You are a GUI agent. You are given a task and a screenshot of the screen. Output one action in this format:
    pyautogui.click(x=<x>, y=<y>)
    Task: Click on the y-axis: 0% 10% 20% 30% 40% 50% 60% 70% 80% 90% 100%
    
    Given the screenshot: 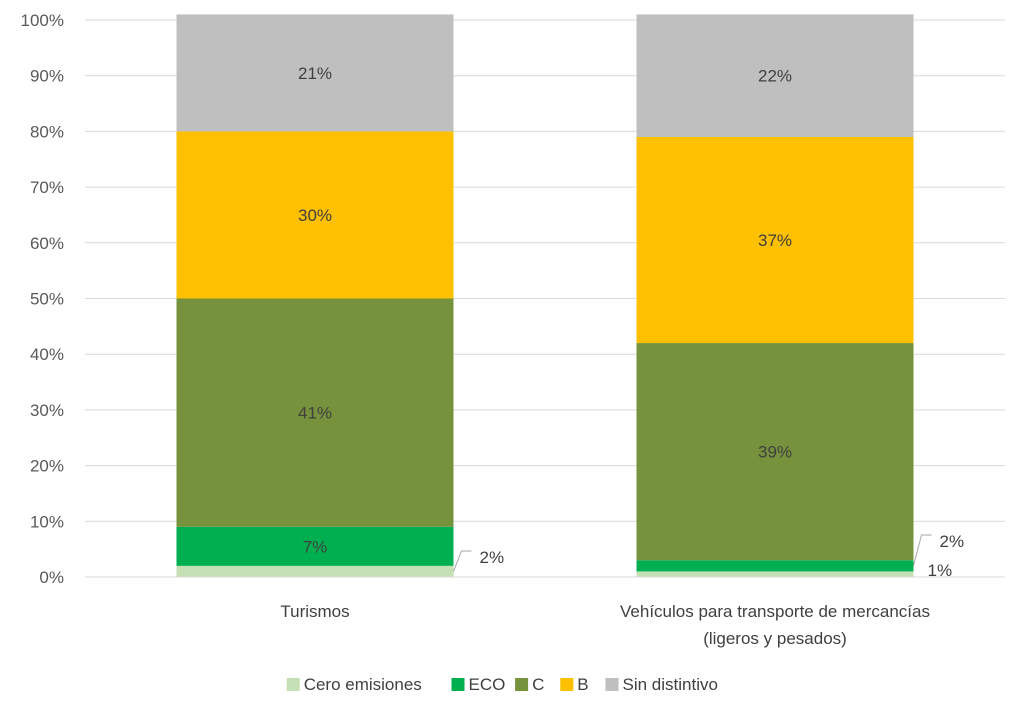 What is the action you would take?
    pyautogui.click(x=42, y=299)
    